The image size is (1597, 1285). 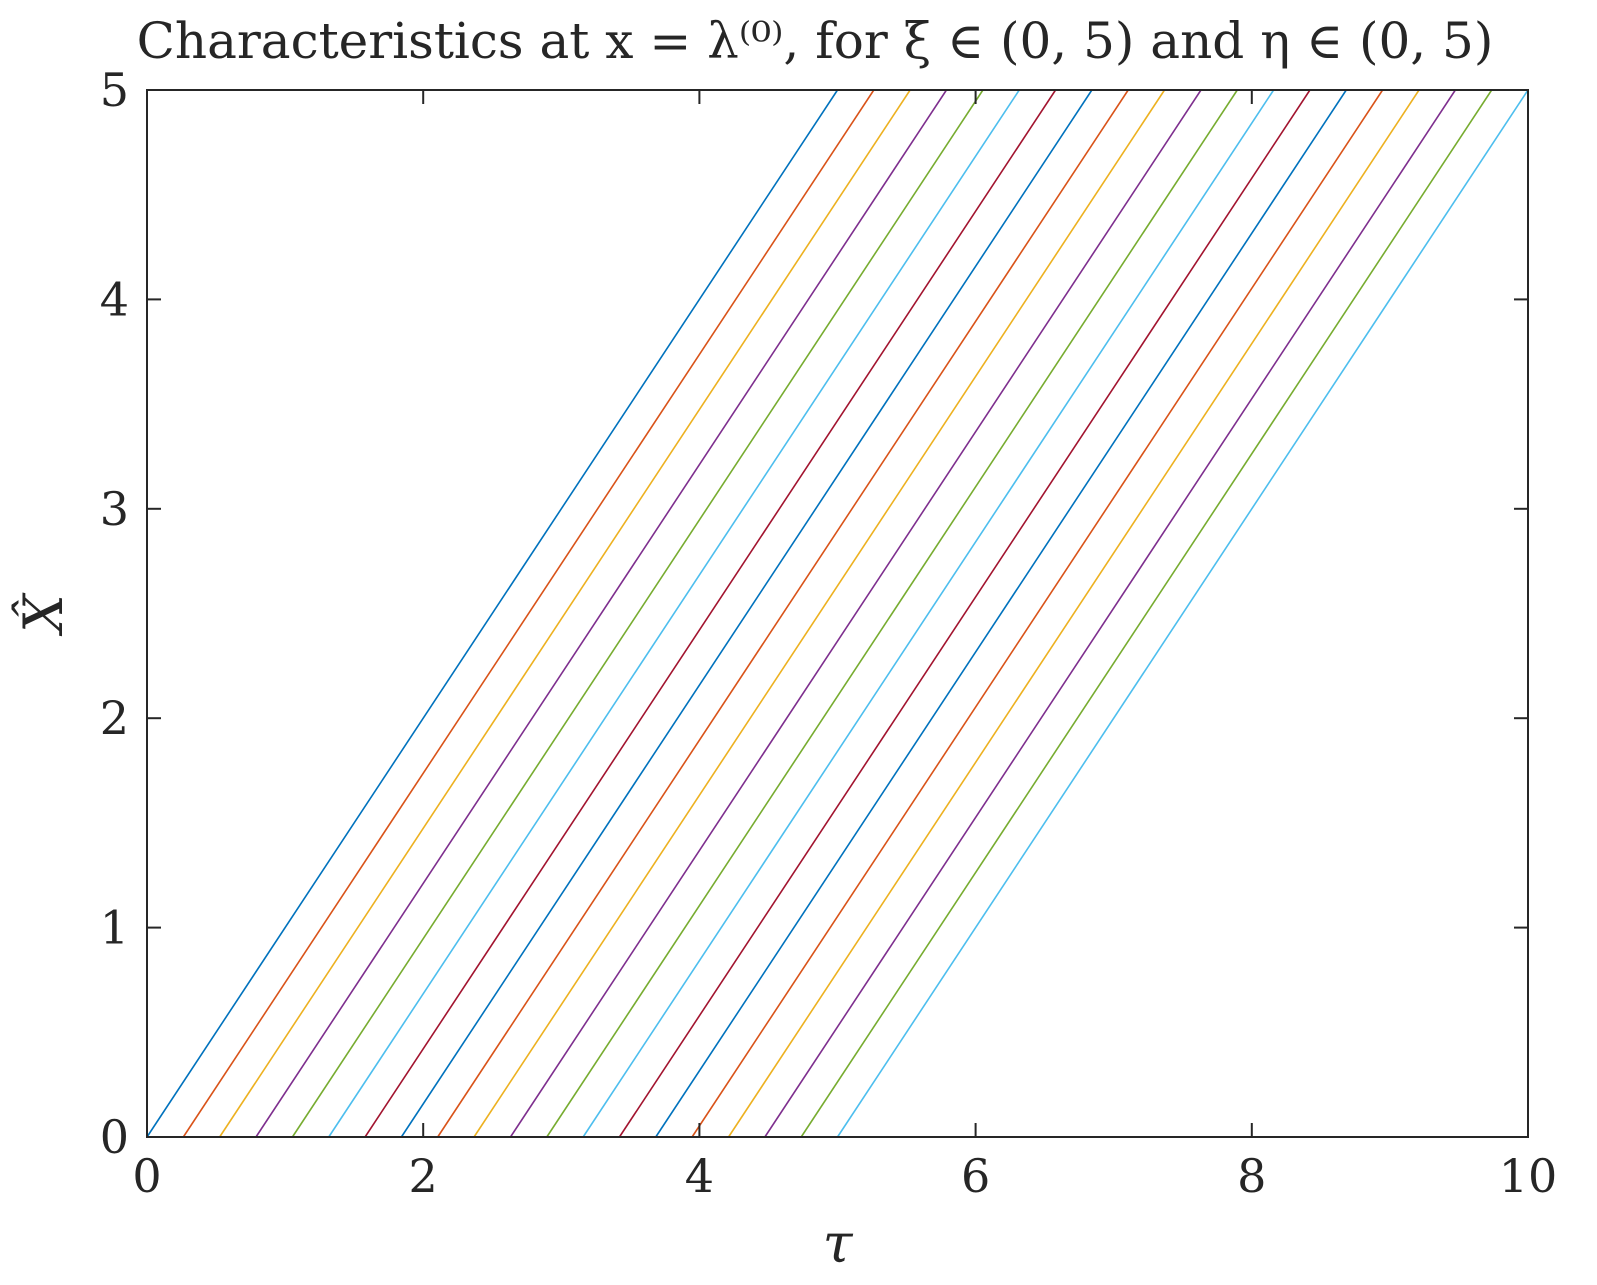 I want to click on x-tick-label-10: 10, so click(x=1528, y=1176).